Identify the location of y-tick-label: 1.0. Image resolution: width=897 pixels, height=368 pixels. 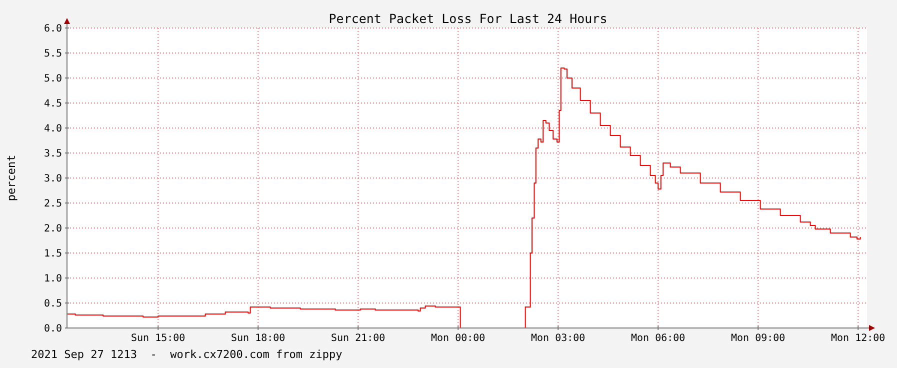
(53, 279).